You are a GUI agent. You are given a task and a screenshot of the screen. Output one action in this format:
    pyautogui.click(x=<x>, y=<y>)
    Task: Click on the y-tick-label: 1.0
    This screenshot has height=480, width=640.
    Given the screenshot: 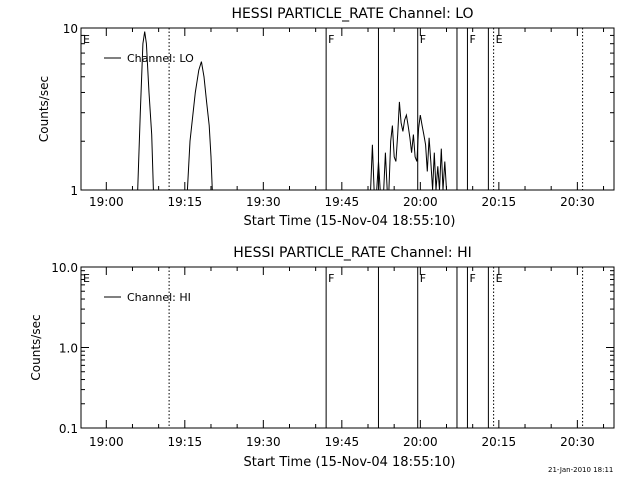 What is the action you would take?
    pyautogui.click(x=68, y=349)
    